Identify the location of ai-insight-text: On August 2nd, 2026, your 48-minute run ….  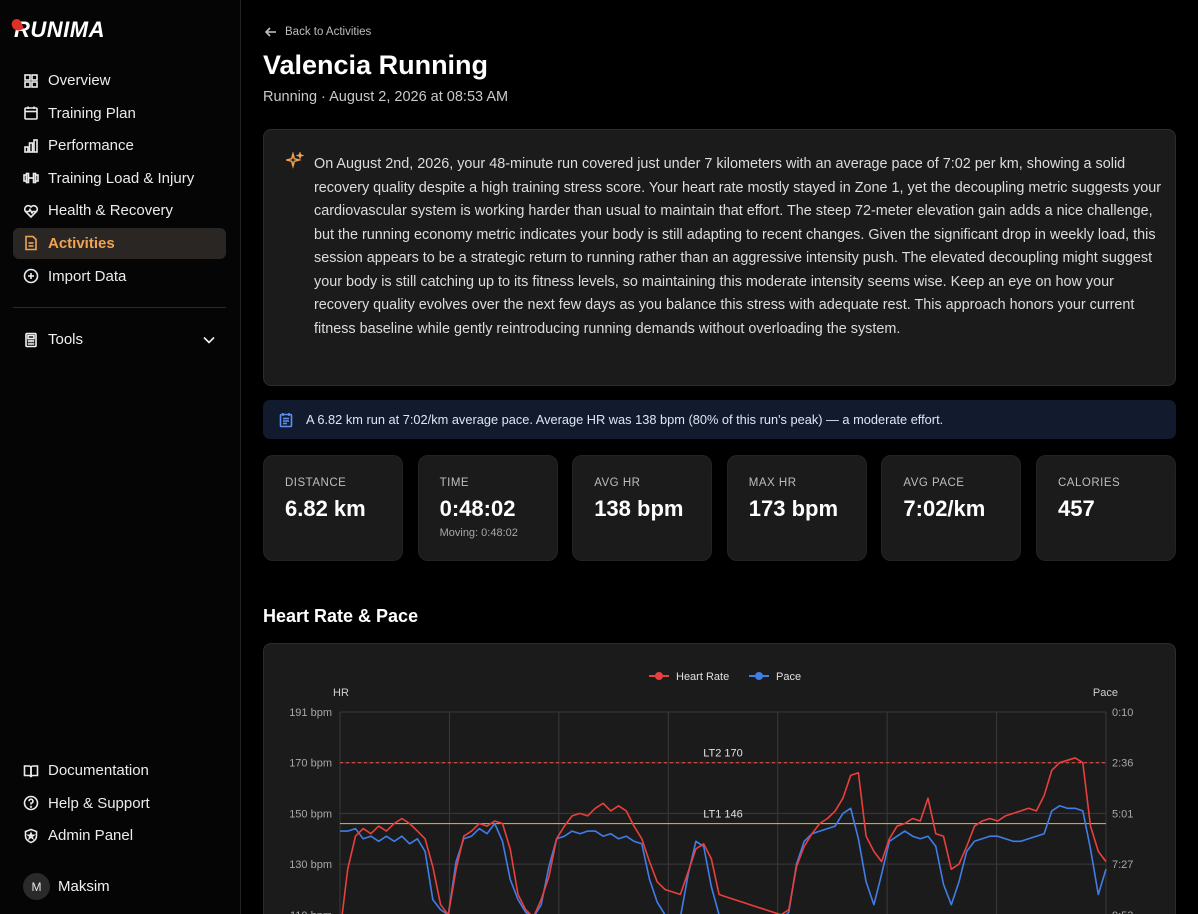
(738, 246).